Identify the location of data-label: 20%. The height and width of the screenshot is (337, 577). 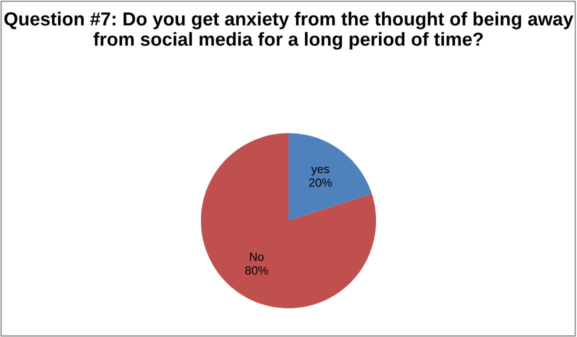
(320, 182).